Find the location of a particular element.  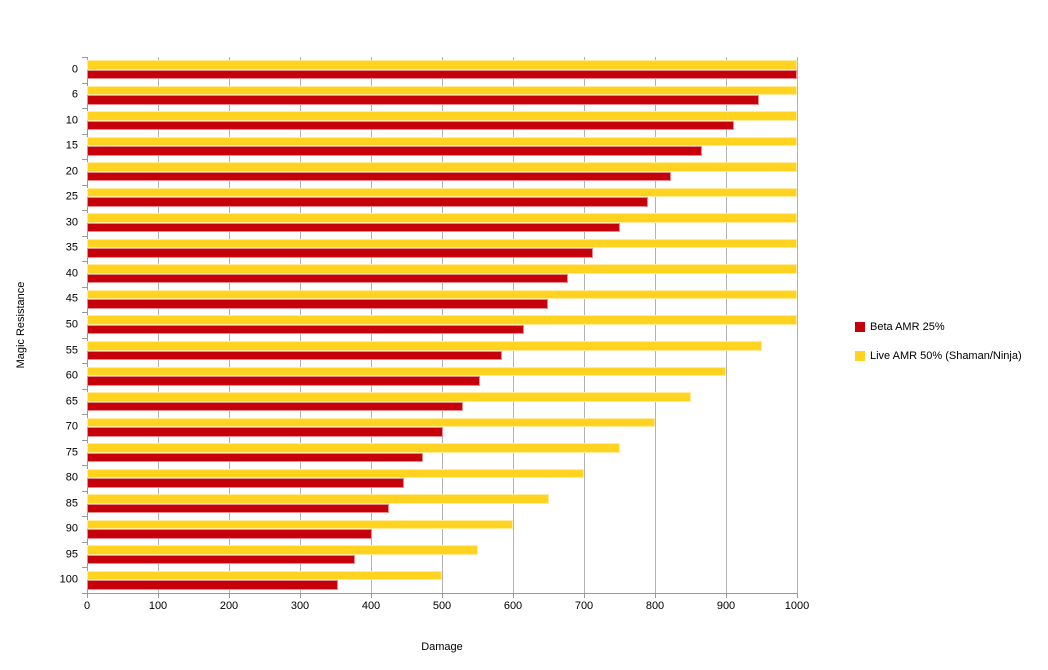

x-axis-labels: 0 100 200 300 400 500 600 700 800 900 1000 is located at coordinates (524, 607).